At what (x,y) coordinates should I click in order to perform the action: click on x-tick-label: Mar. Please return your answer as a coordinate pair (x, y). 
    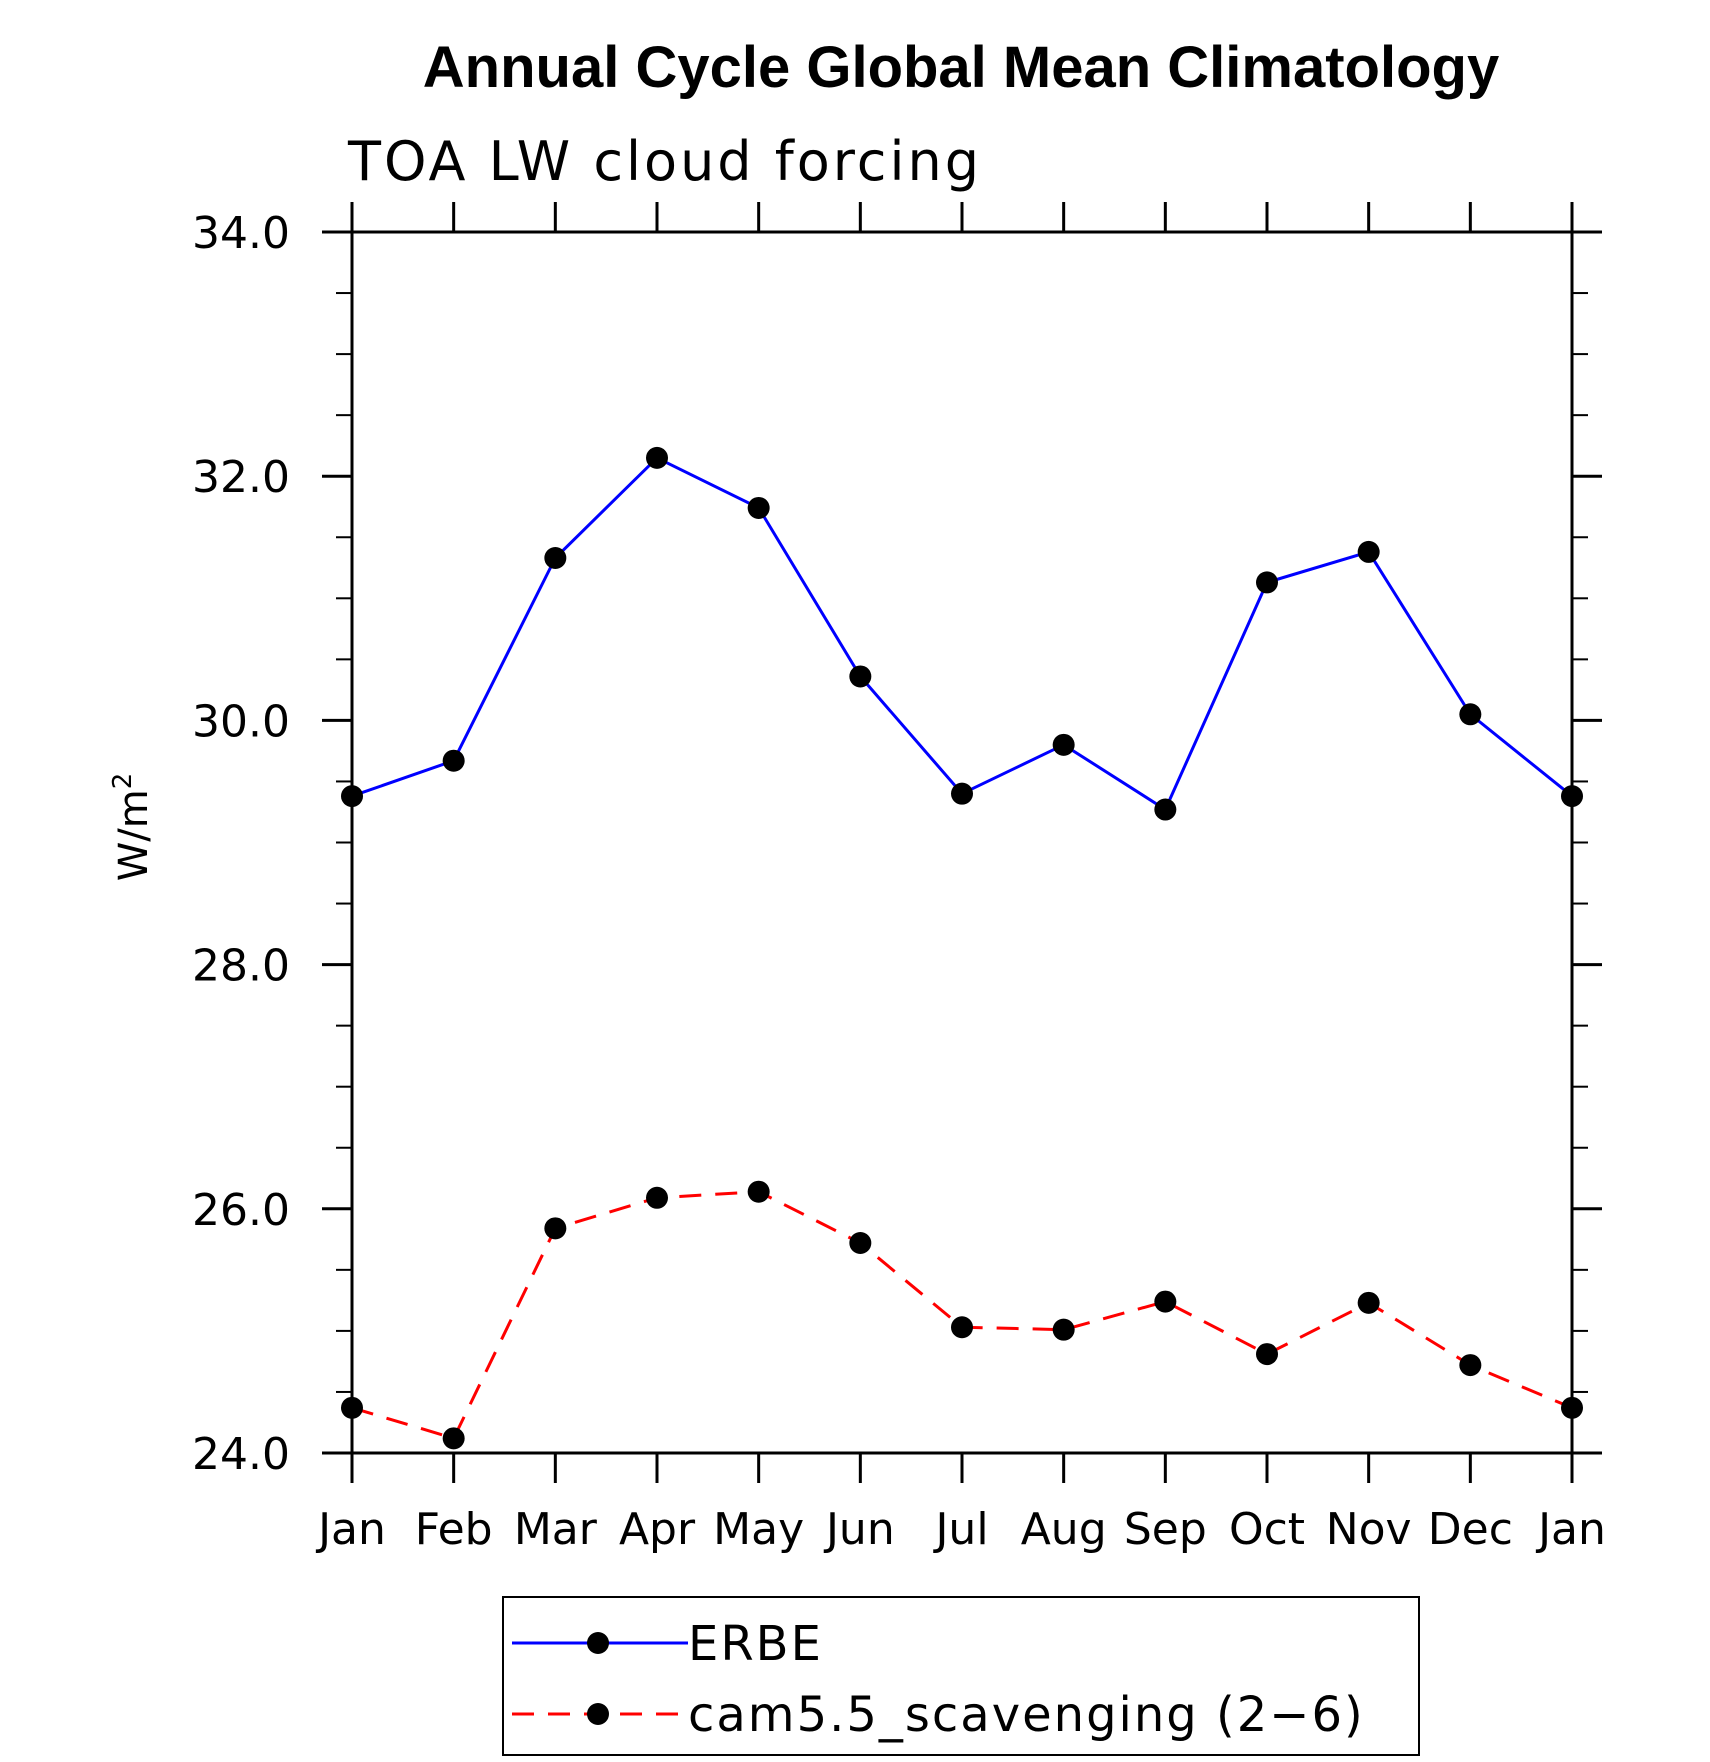
    Looking at the image, I should click on (556, 1529).